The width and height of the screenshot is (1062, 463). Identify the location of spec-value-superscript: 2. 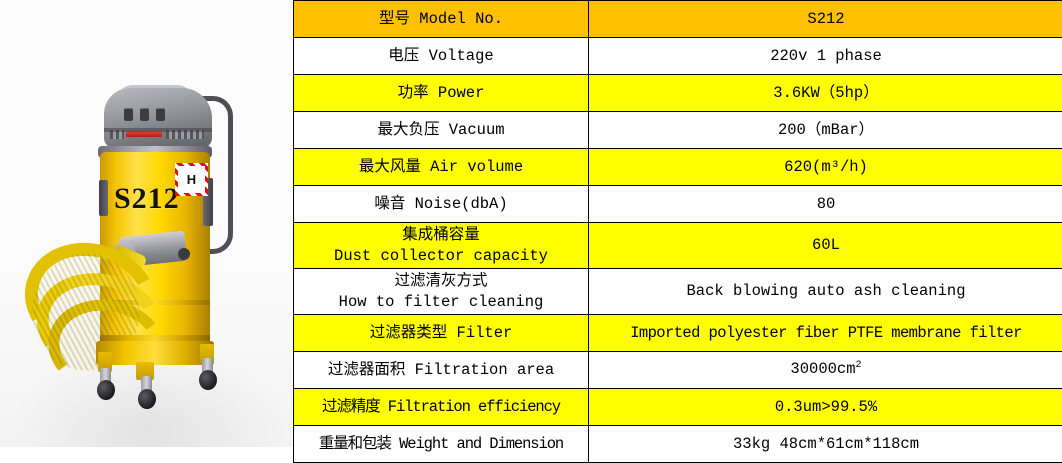
(859, 365).